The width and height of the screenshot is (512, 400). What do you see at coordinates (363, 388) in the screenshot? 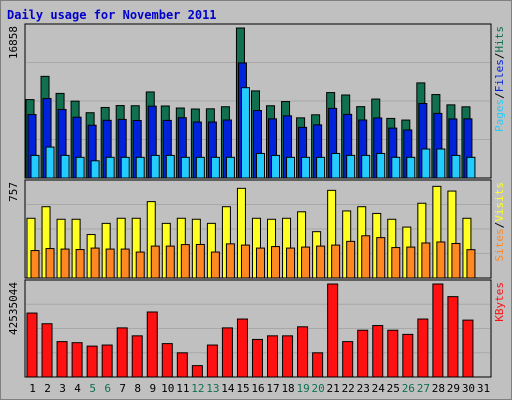
I see `day-label: 23` at bounding box center [363, 388].